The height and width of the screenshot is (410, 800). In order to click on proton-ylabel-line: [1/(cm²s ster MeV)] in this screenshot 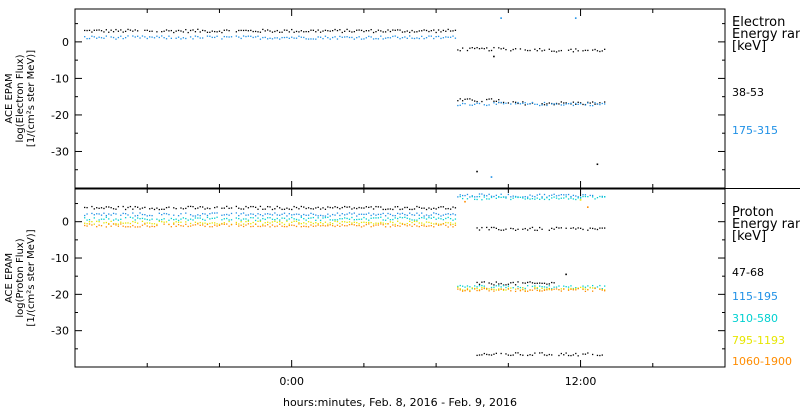, I will do `click(31, 277)`.